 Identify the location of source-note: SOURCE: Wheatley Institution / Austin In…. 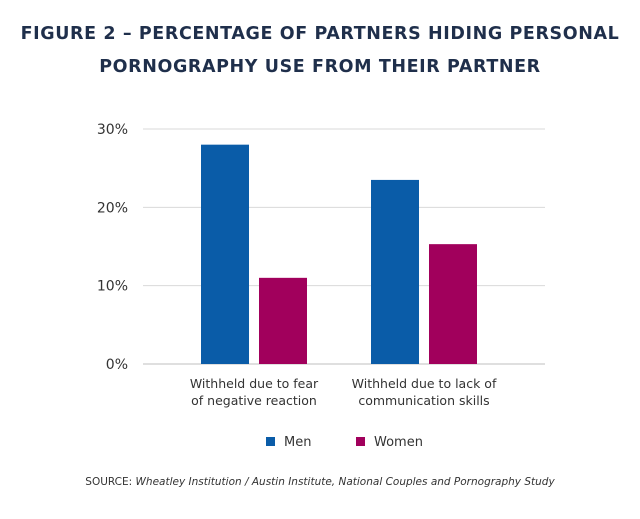
(320, 482).